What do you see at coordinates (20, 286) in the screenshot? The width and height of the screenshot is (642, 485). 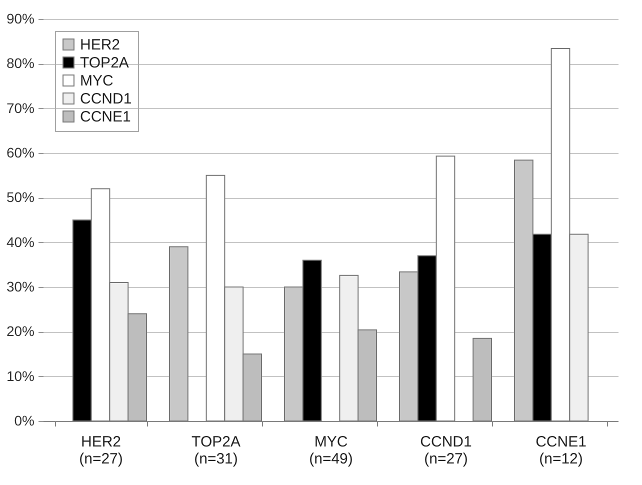 I see `y-tick-label: 30%` at bounding box center [20, 286].